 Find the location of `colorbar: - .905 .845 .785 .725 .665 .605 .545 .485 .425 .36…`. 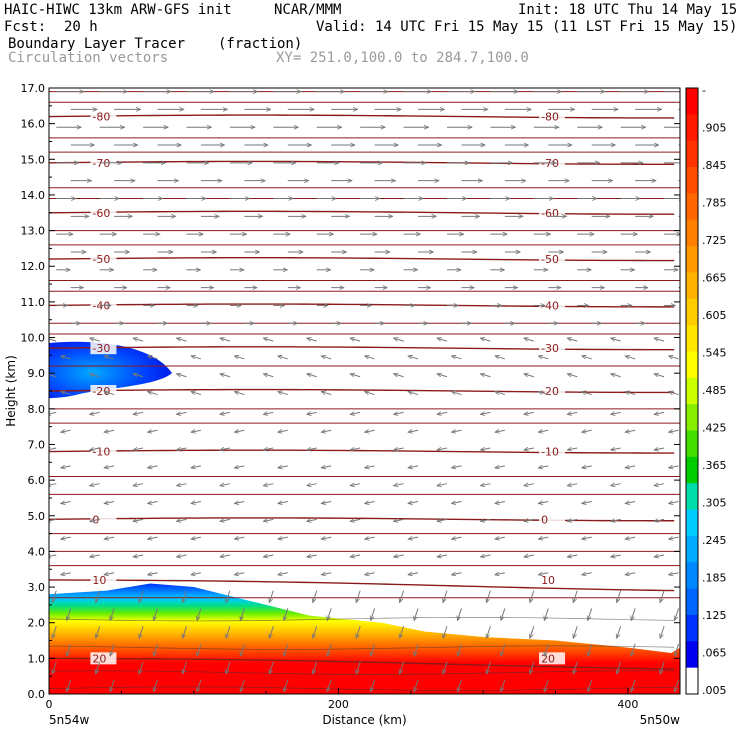

colorbar: - .905 .845 .785 .725 .665 .605 .545 .485 .425 .36… is located at coordinates (706, 390).